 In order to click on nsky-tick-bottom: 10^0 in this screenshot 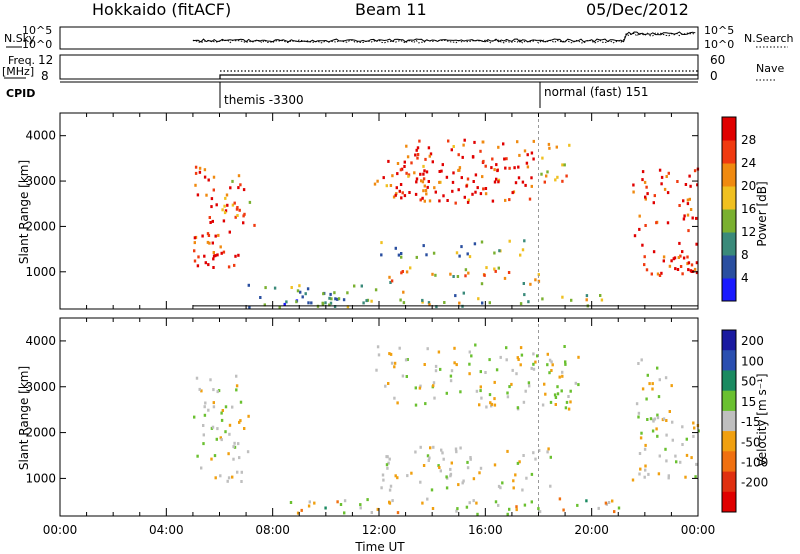, I will do `click(37, 44)`.